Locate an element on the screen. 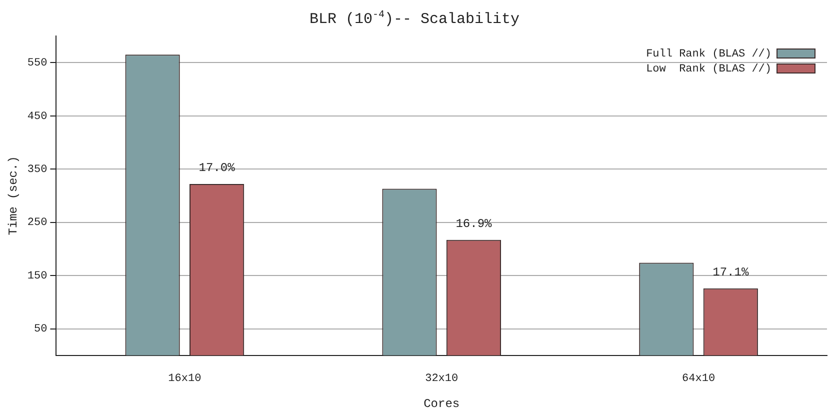 Image resolution: width=829 pixels, height=417 pixels. y-tick-label: 550 is located at coordinates (37, 64).